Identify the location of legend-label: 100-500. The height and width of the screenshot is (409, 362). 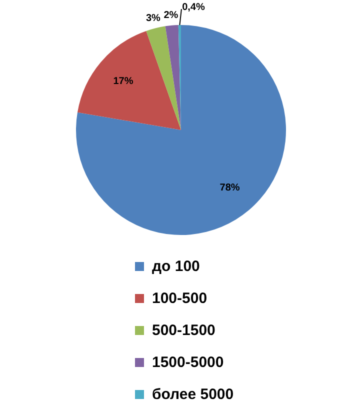
(180, 298).